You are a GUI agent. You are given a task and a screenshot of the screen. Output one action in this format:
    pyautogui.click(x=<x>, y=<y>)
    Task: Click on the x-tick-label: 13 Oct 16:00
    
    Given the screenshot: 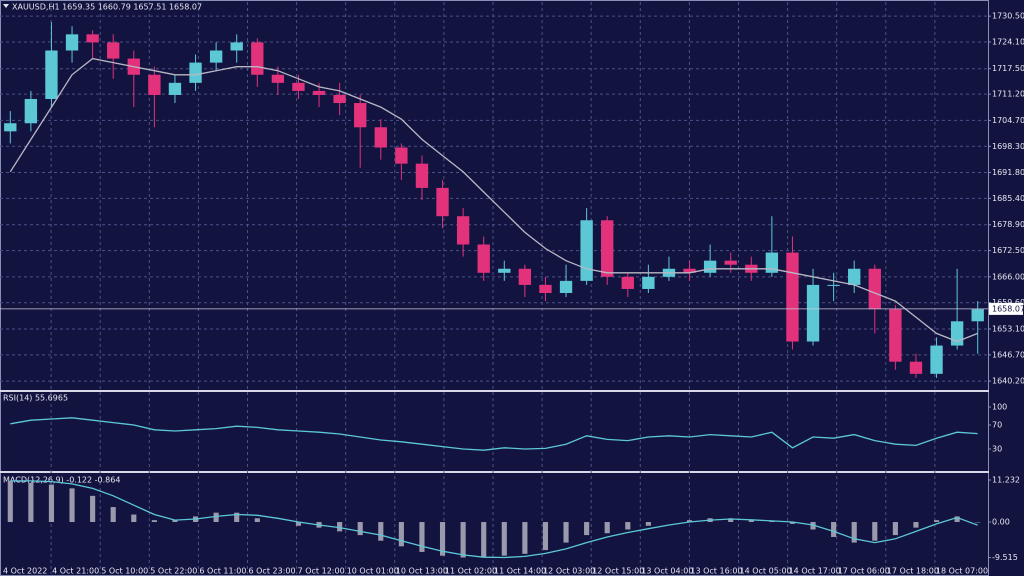 What is the action you would take?
    pyautogui.click(x=716, y=571)
    